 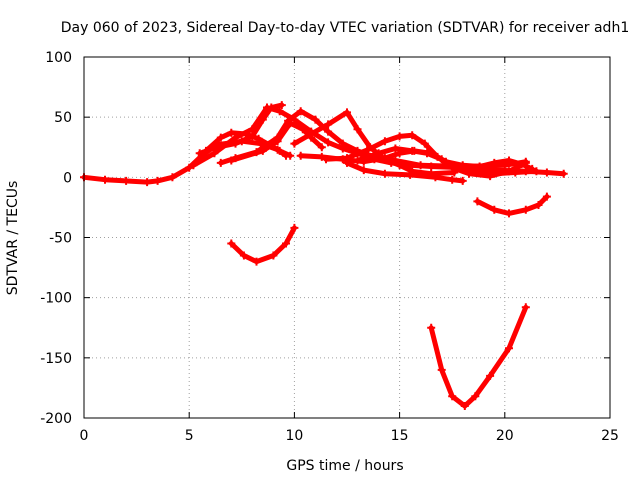 I want to click on series-line-arc14, so click(x=478, y=356).